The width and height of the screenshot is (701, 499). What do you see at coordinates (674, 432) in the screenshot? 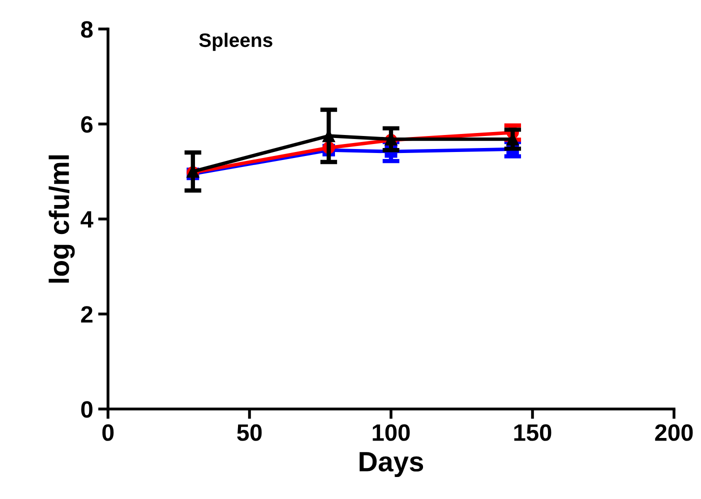
I see `x-tick-label: 200` at bounding box center [674, 432].